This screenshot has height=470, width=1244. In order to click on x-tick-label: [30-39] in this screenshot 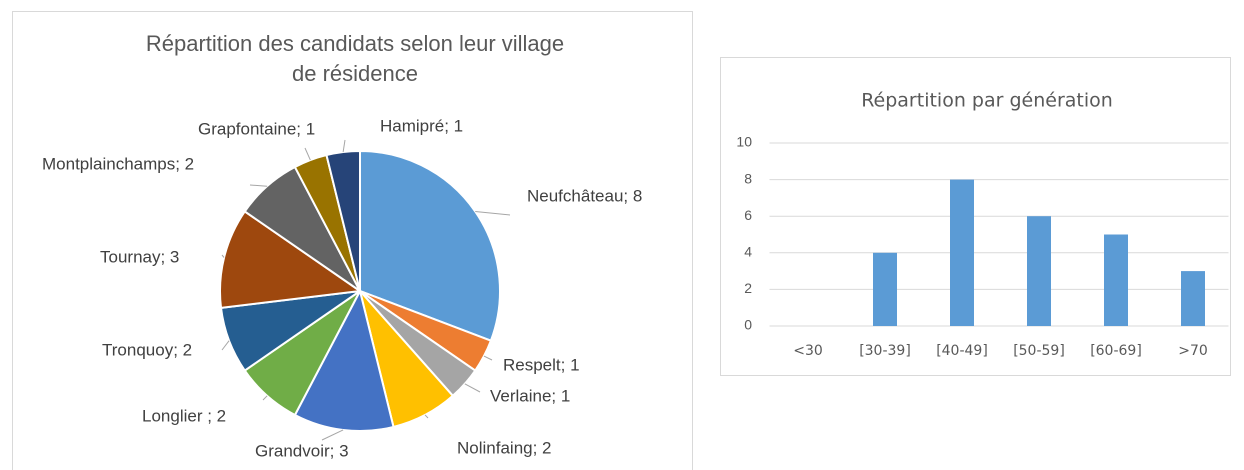, I will do `click(885, 351)`.